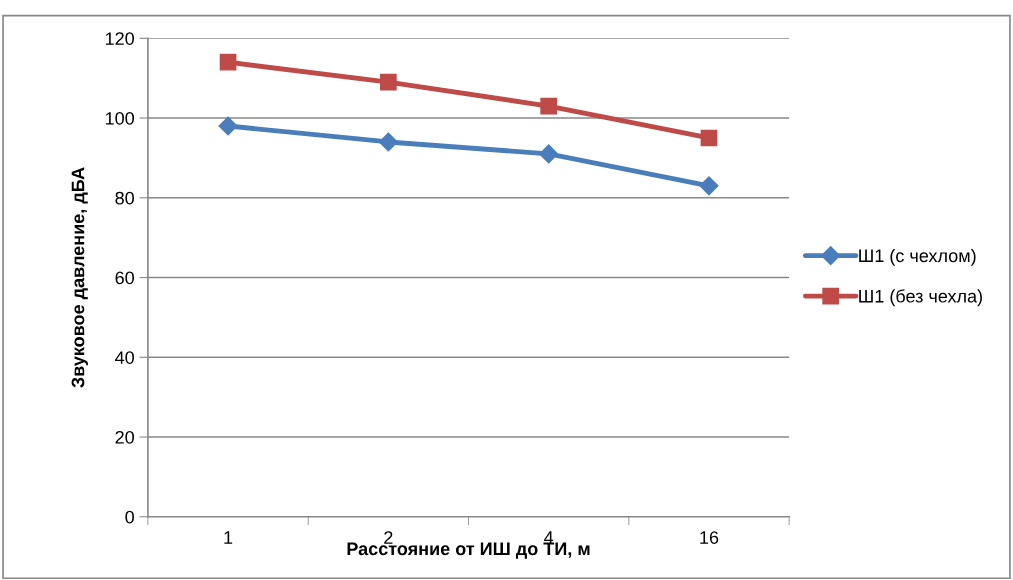 This screenshot has width=1013, height=580. I want to click on x-tick-label: 4, so click(549, 537).